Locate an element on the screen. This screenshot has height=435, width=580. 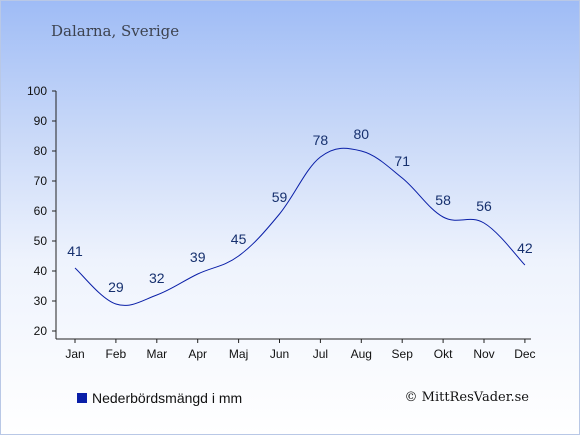
y-tick-label: 20 is located at coordinates (41, 331).